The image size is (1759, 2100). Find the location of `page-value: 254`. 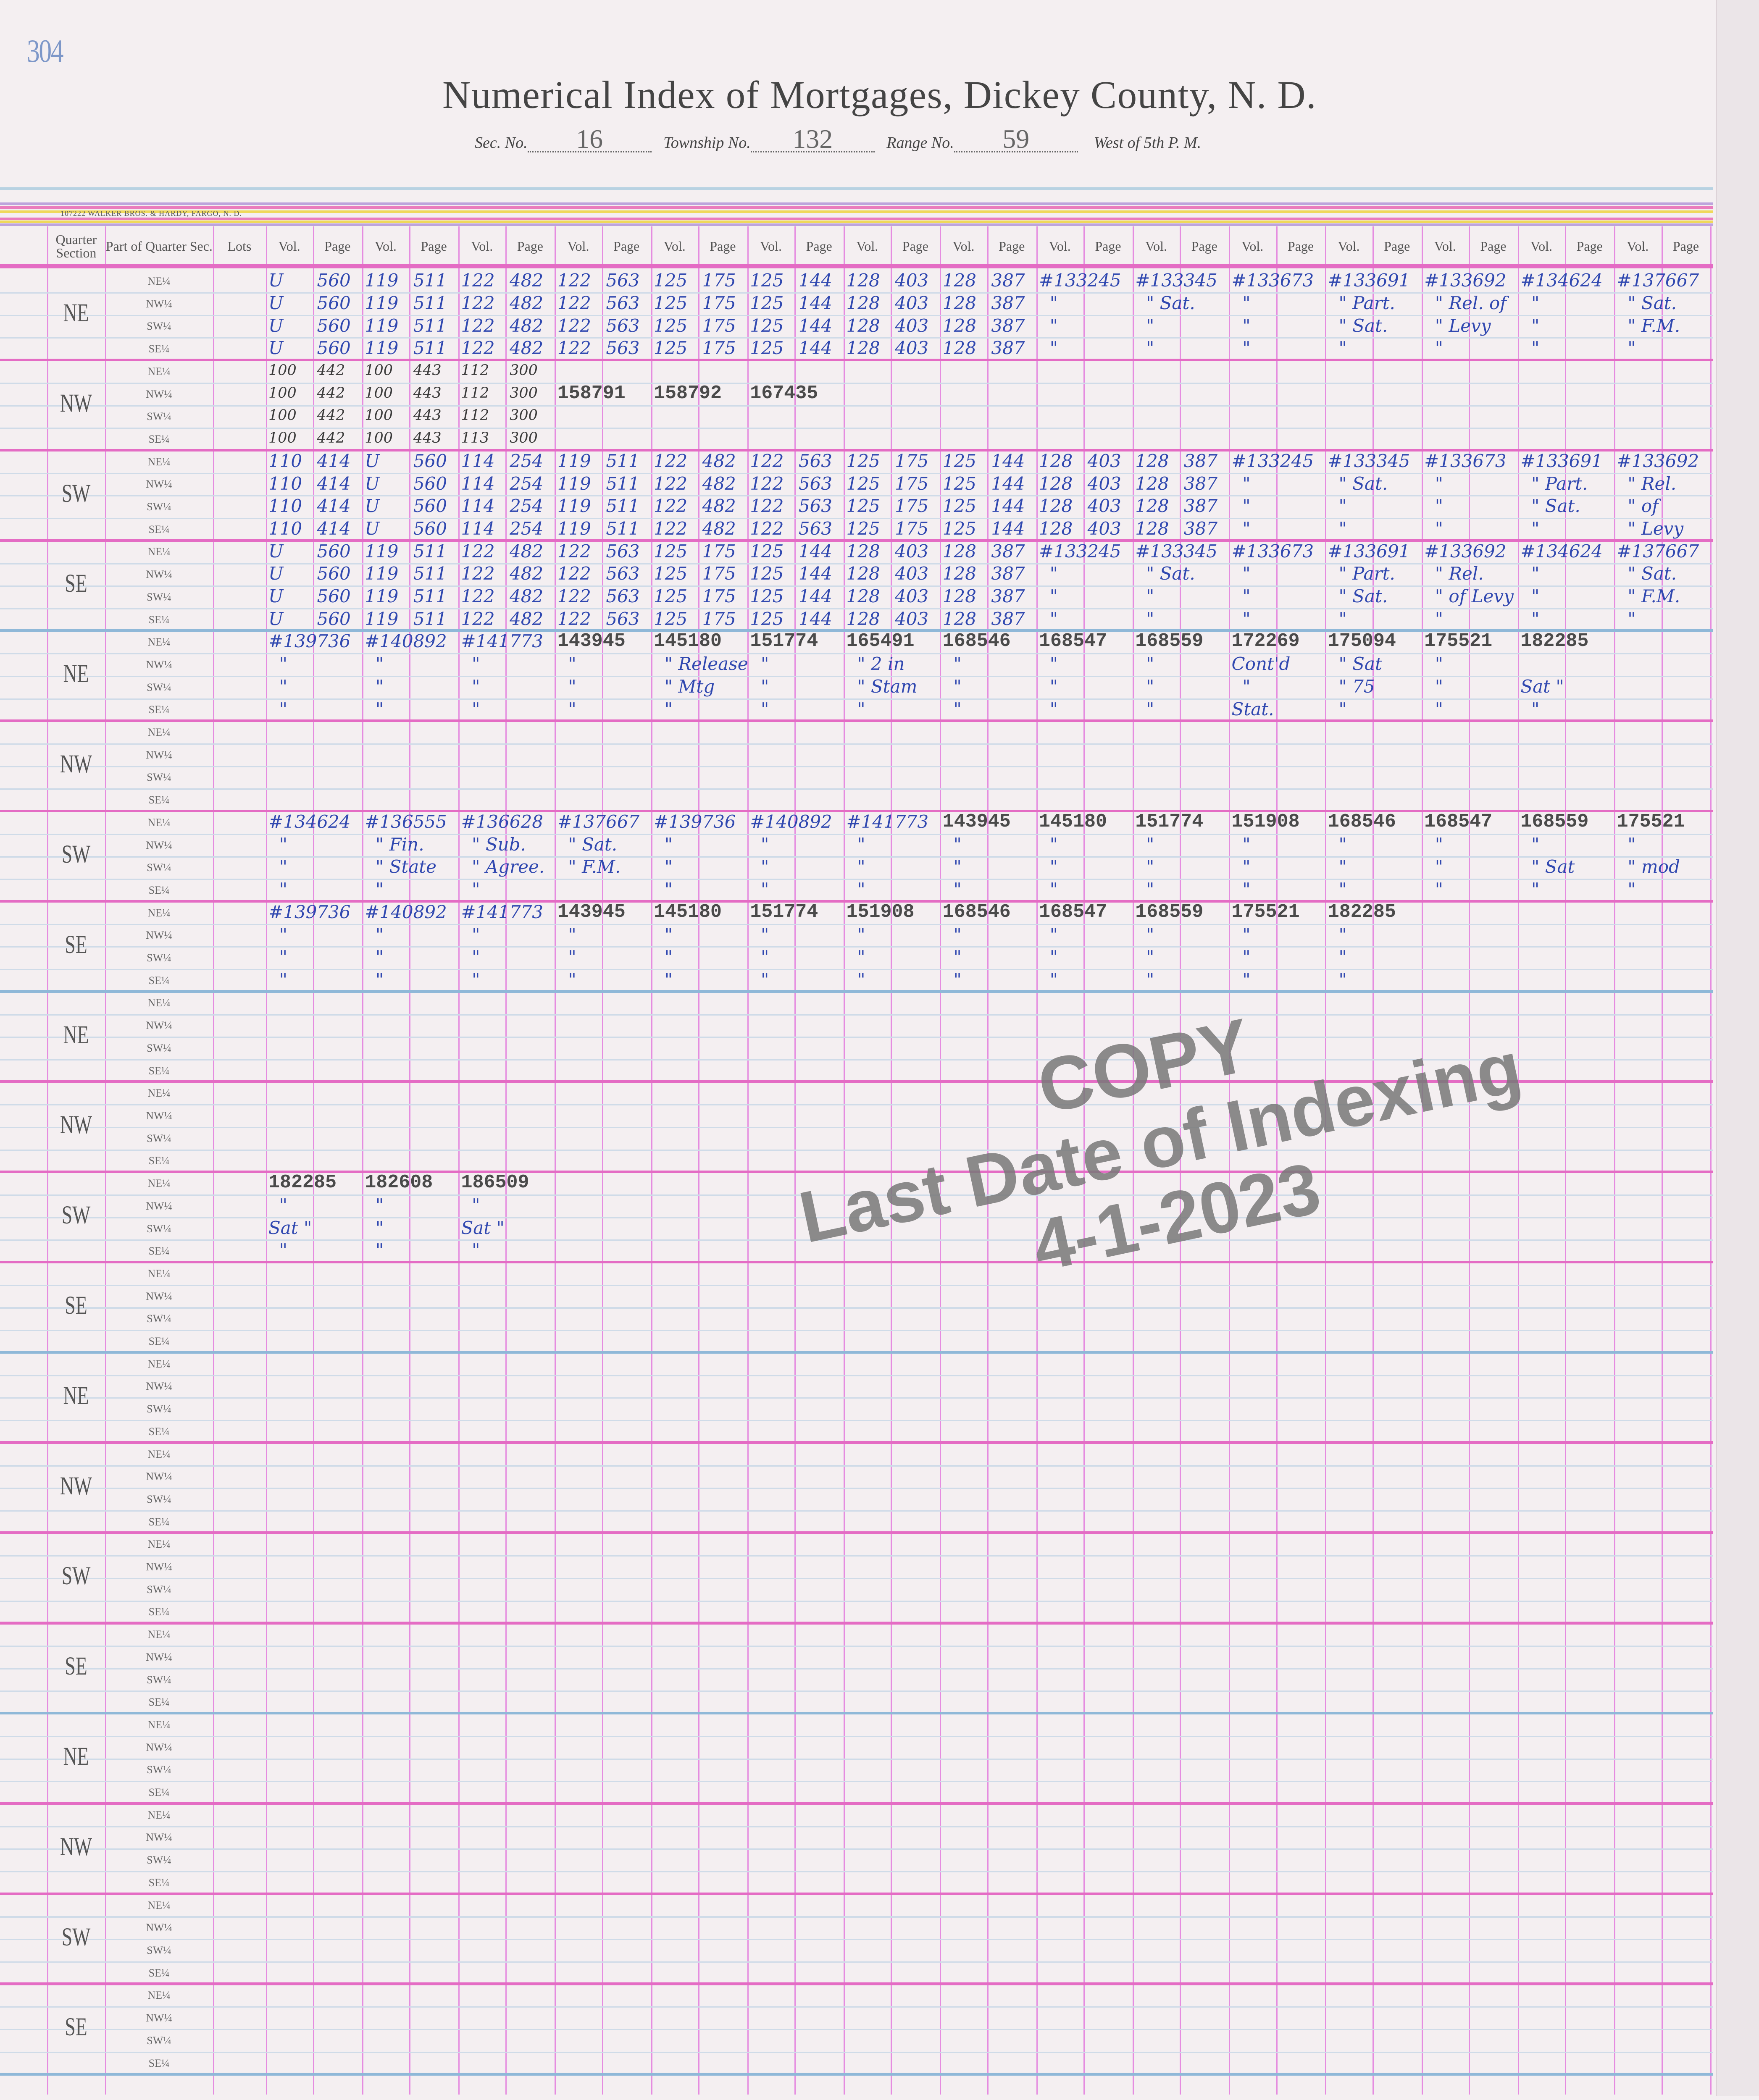

page-value: 254 is located at coordinates (527, 528).